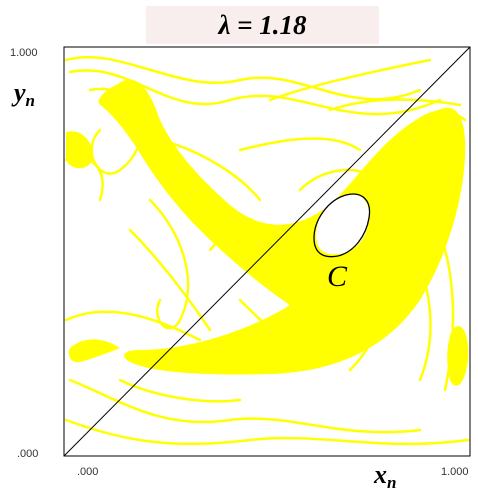 The width and height of the screenshot is (478, 497). I want to click on y-axis-label-sub: n, so click(30, 100).